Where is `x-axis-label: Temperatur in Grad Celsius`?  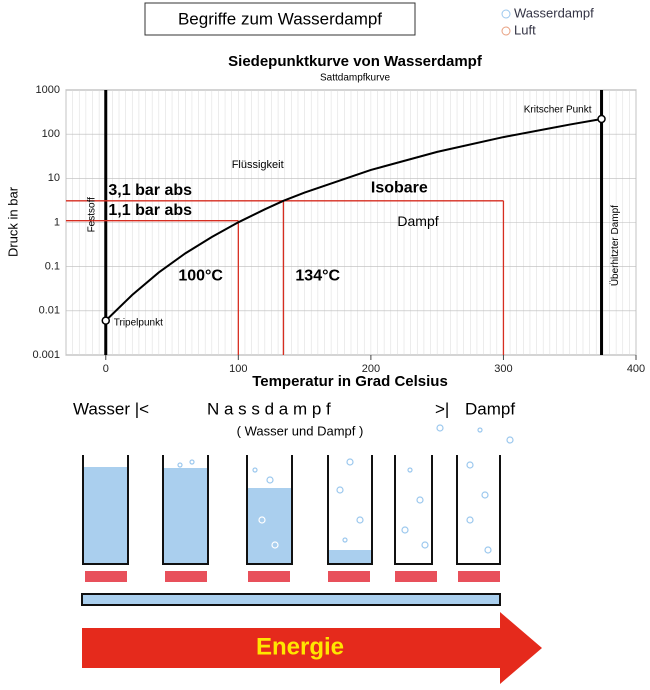 x-axis-label: Temperatur in Grad Celsius is located at coordinates (350, 381).